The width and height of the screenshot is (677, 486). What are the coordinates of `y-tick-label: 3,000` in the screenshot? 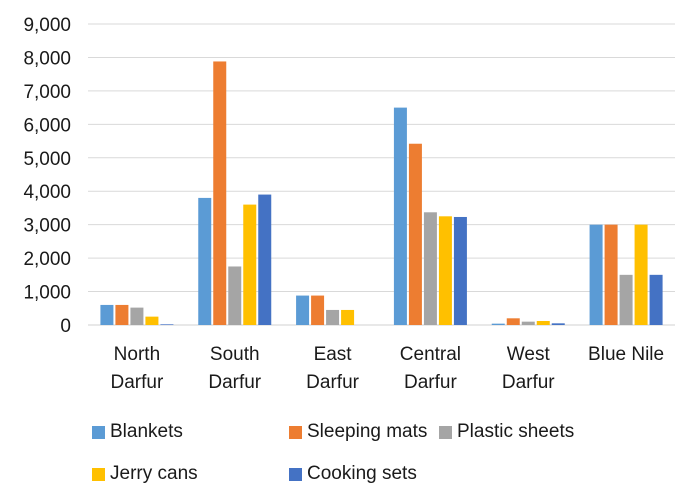 It's located at (47, 226).